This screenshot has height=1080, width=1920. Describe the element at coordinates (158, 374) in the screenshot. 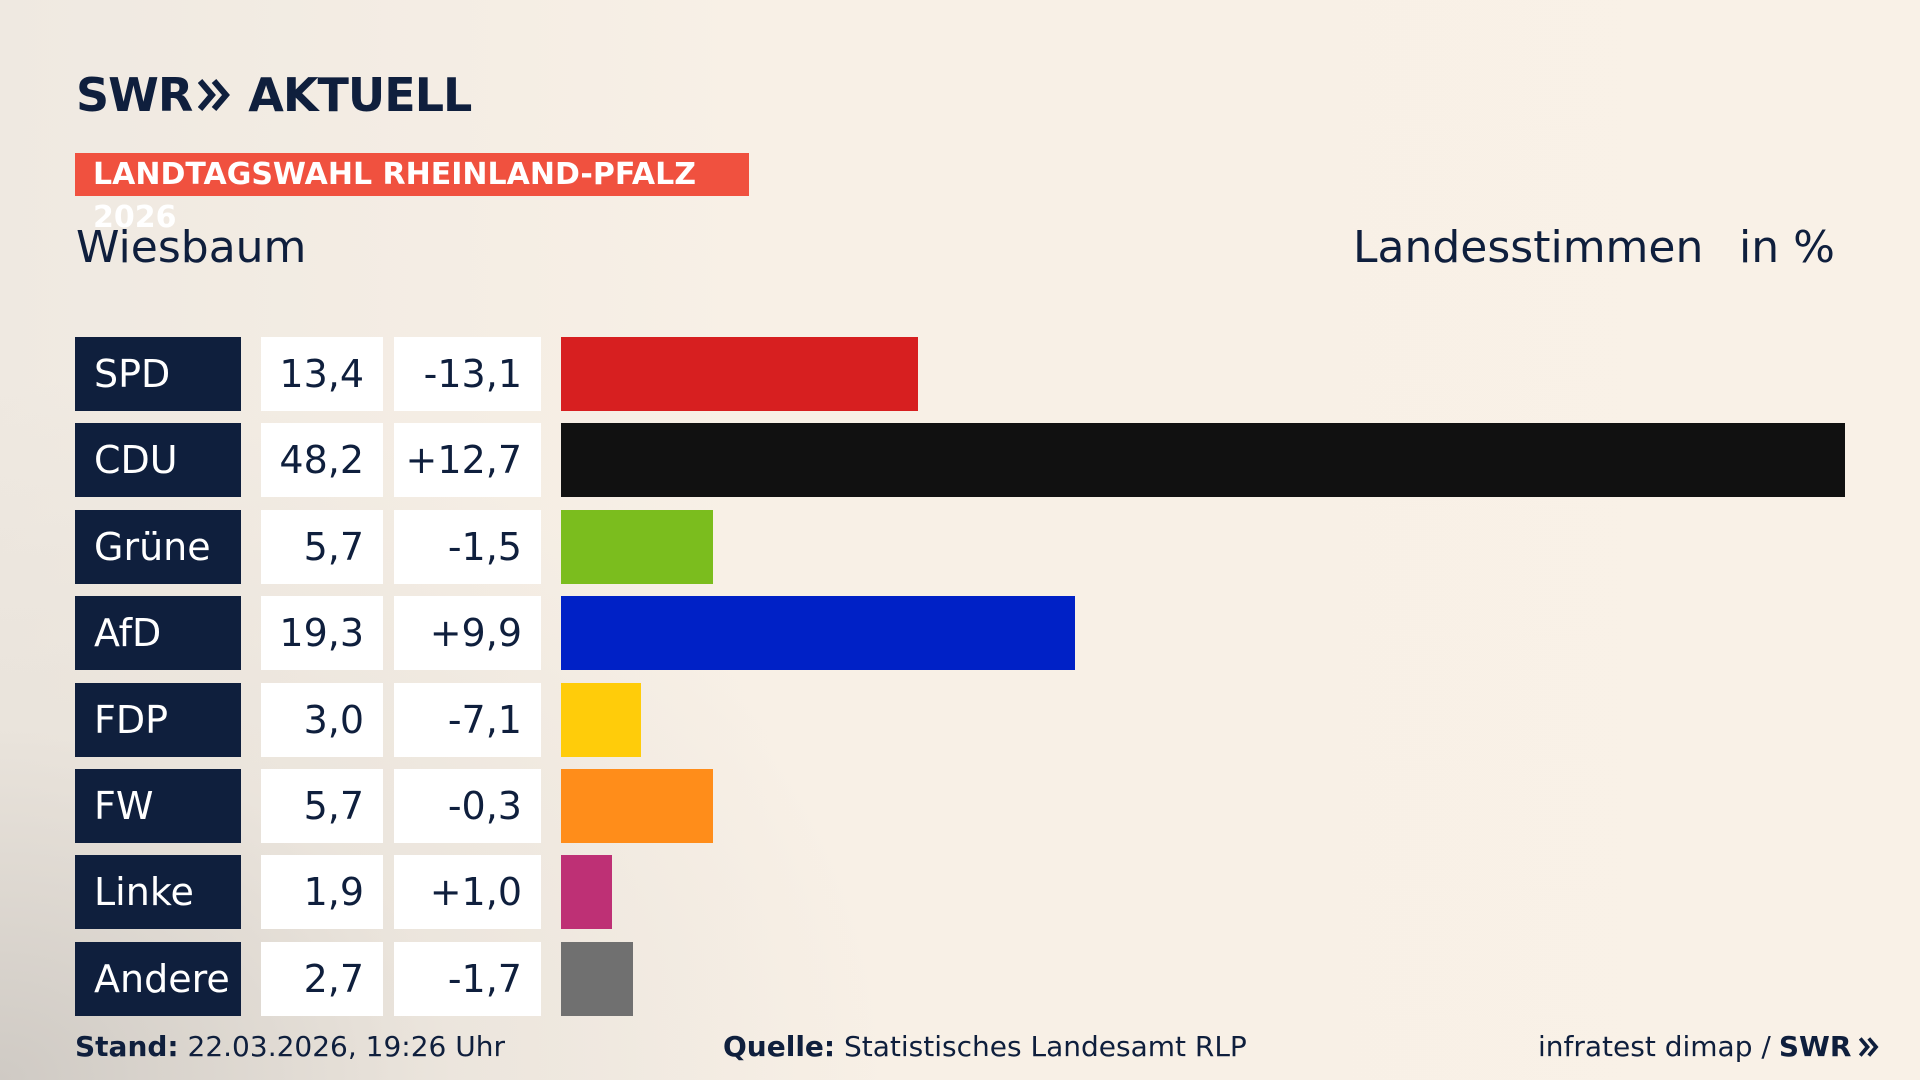

I see `party-label: SPD` at that location.